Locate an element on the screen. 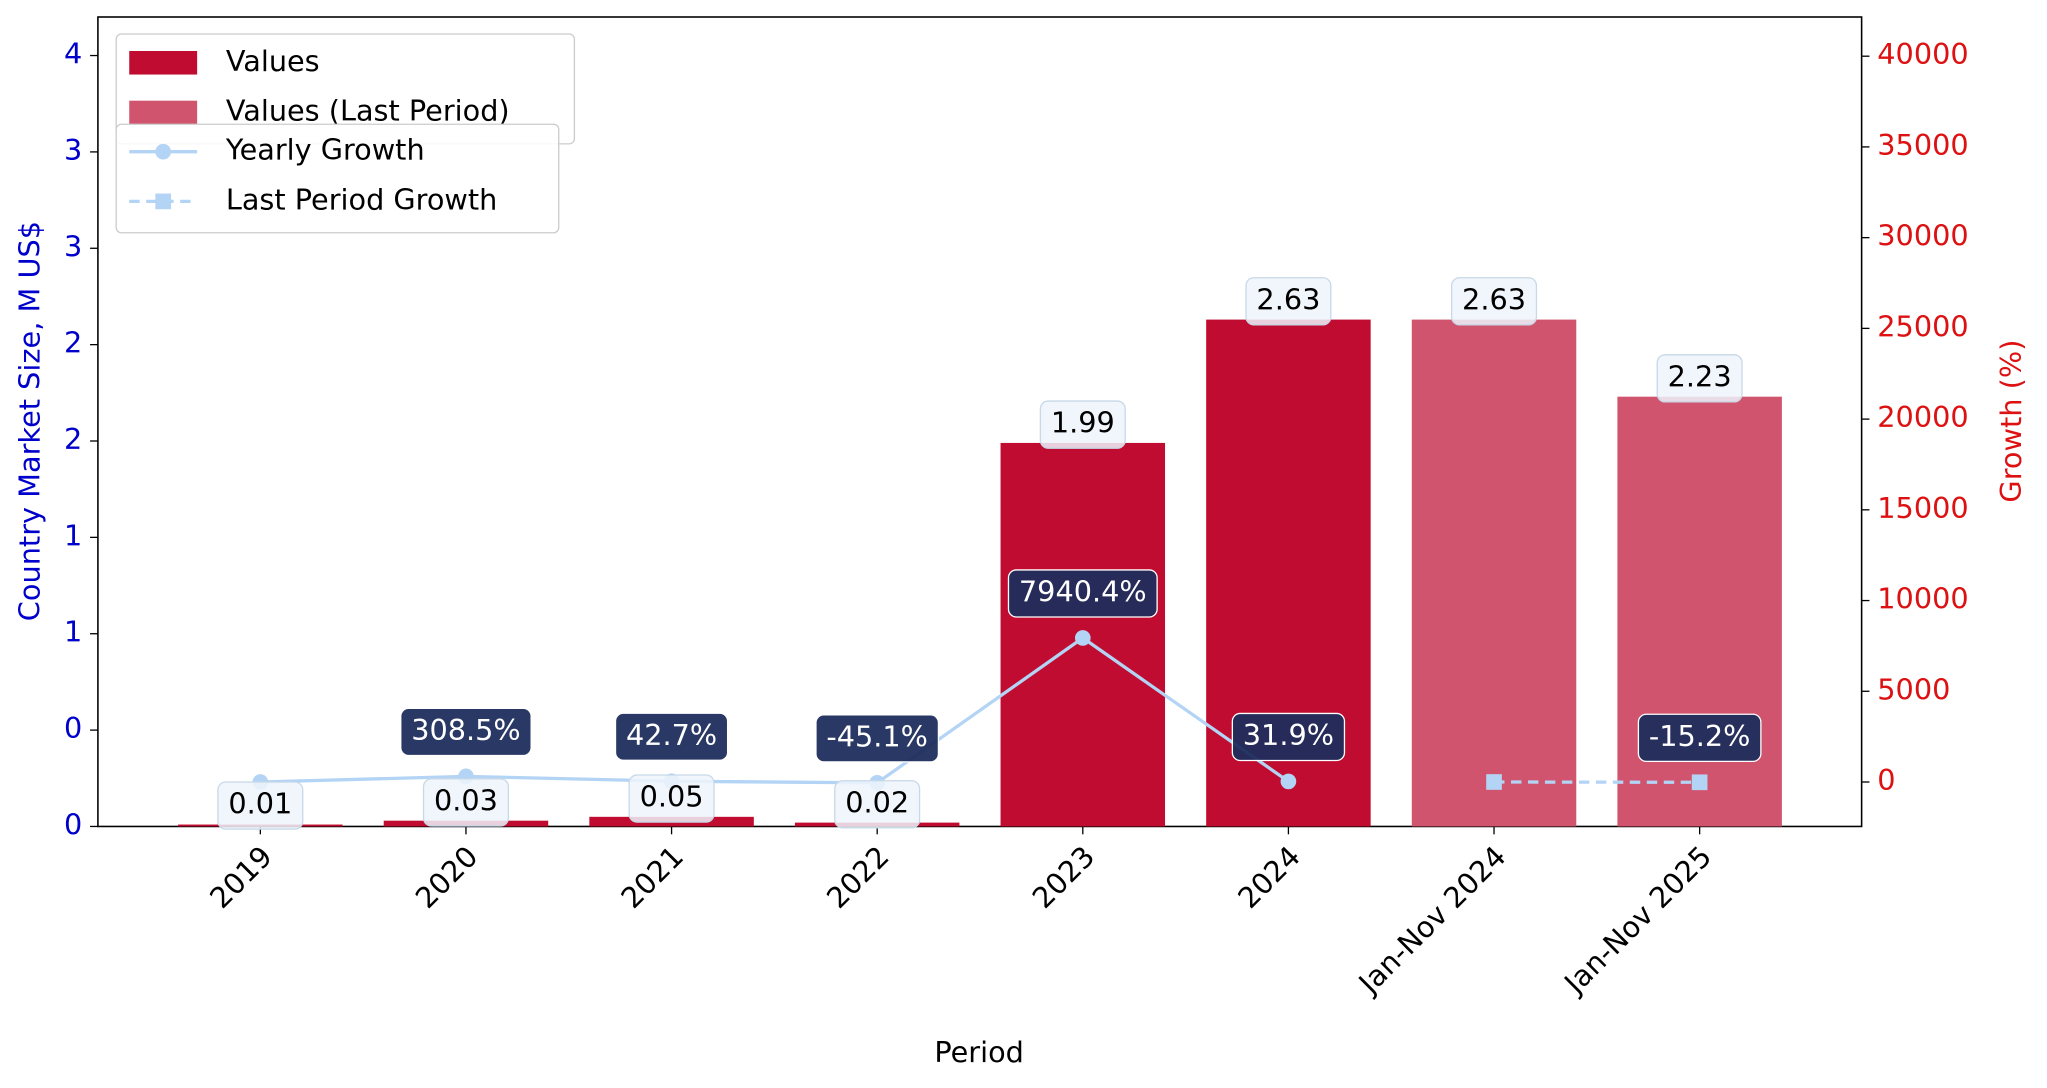 The width and height of the screenshot is (2047, 1088). data-label: 31.9% is located at coordinates (1288, 737).